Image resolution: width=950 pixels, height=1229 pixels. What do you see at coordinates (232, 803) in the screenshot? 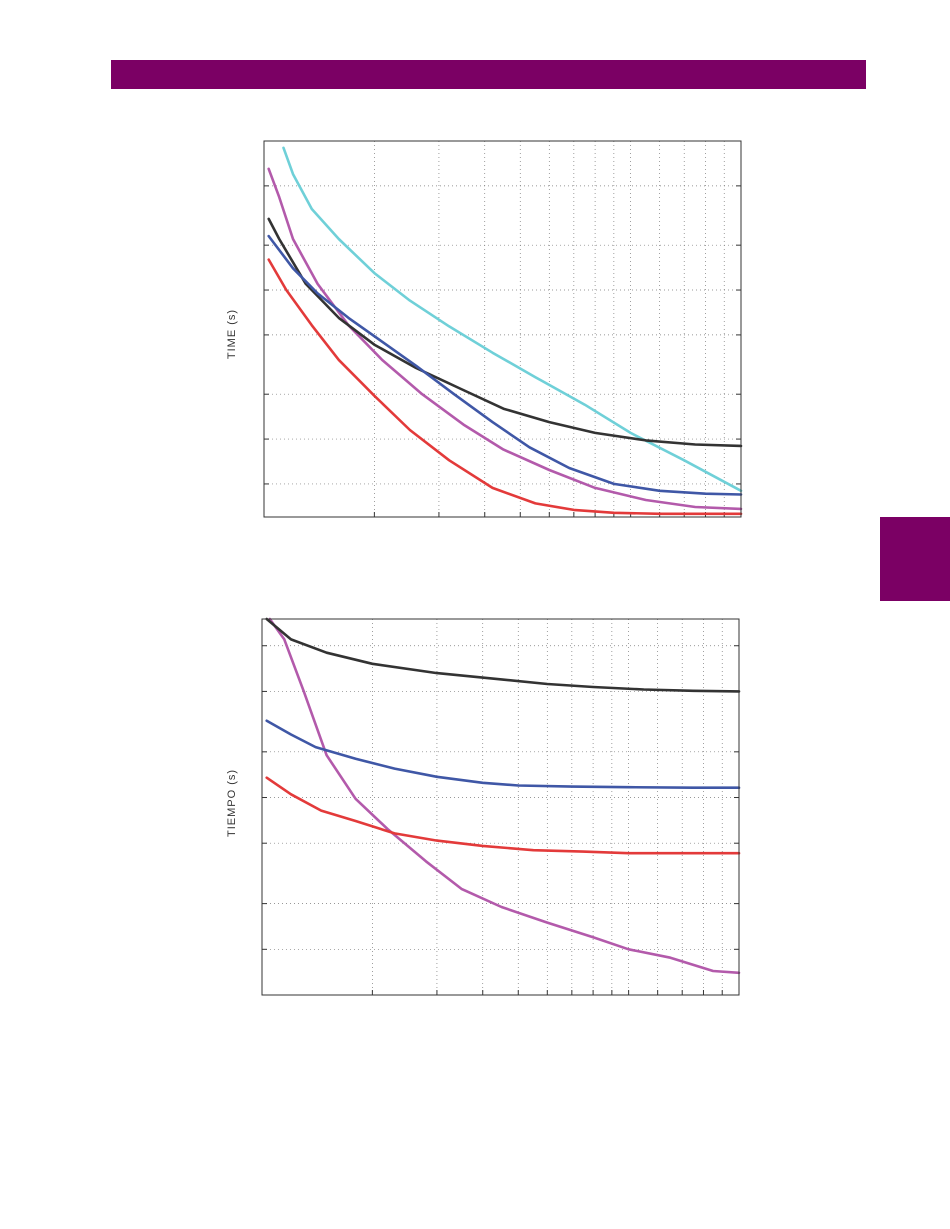
I see `y-axis-label-bottom: TIEMPO (s)` at bounding box center [232, 803].